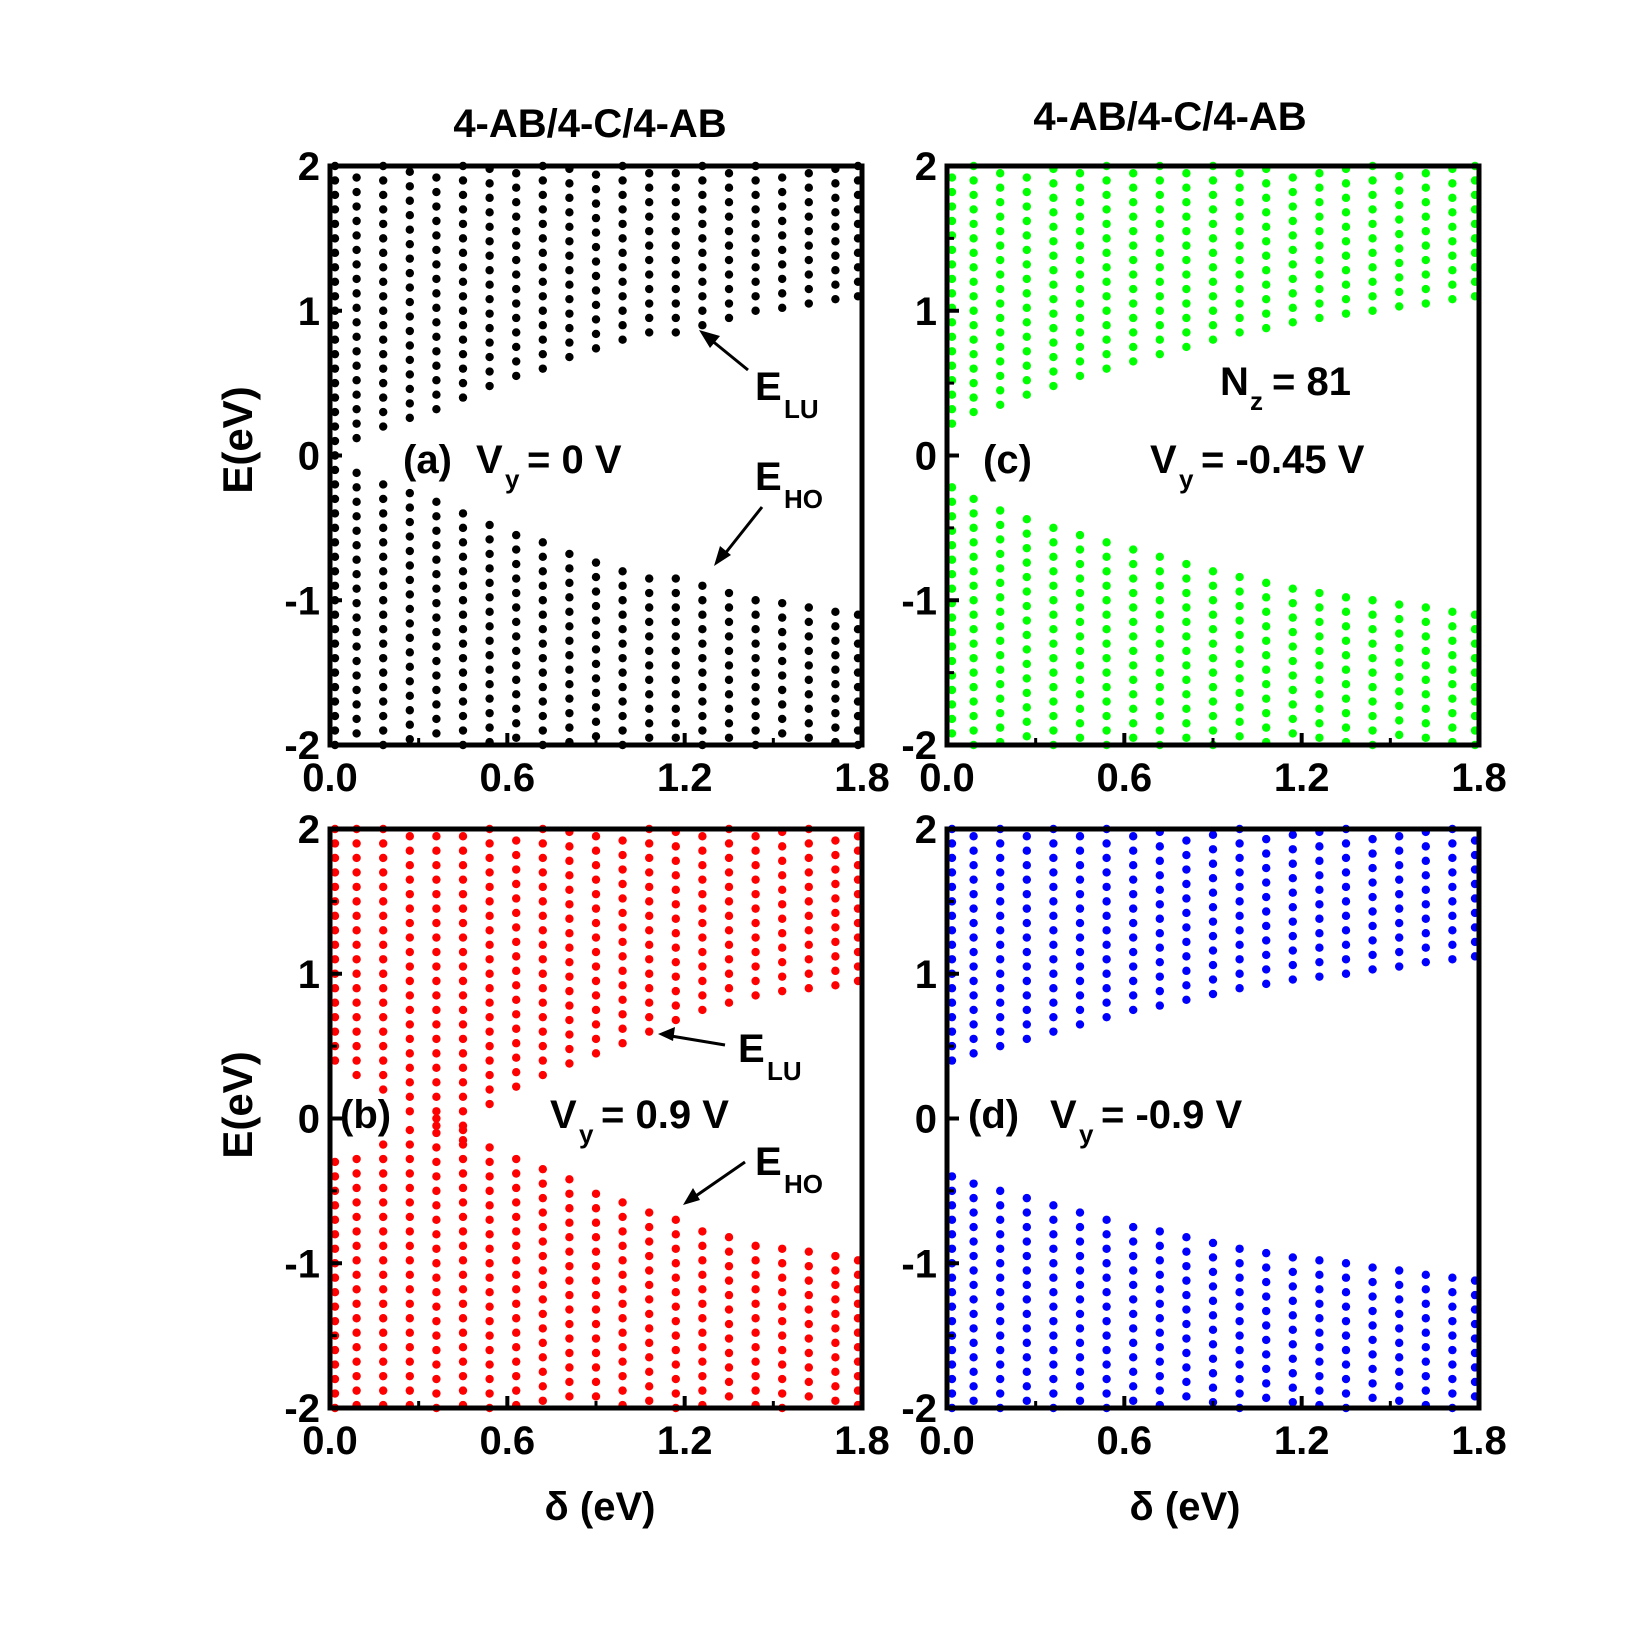 The height and width of the screenshot is (1649, 1649). Describe the element at coordinates (1125, 778) in the screenshot. I see `panel-c-xtick-label: 0.6` at that location.